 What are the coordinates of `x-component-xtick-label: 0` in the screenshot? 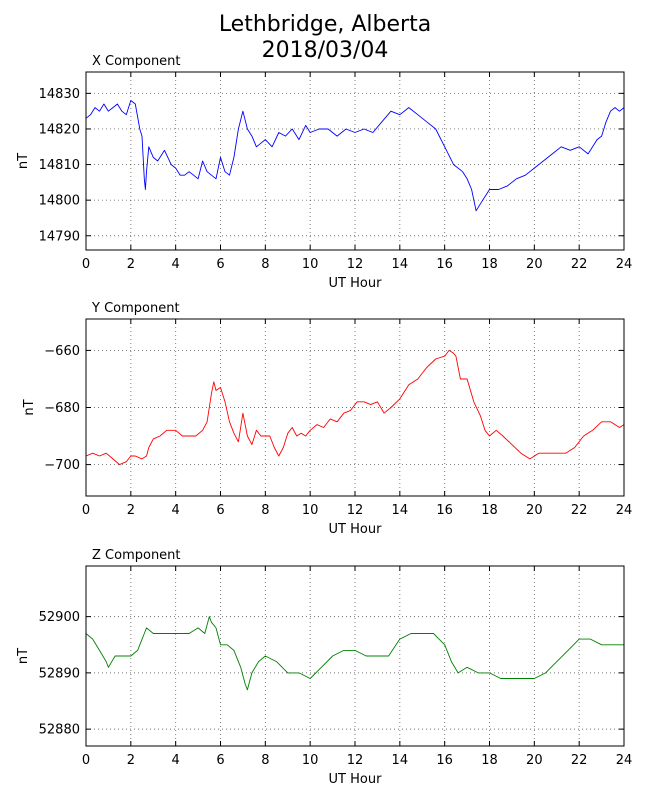 It's located at (86, 264).